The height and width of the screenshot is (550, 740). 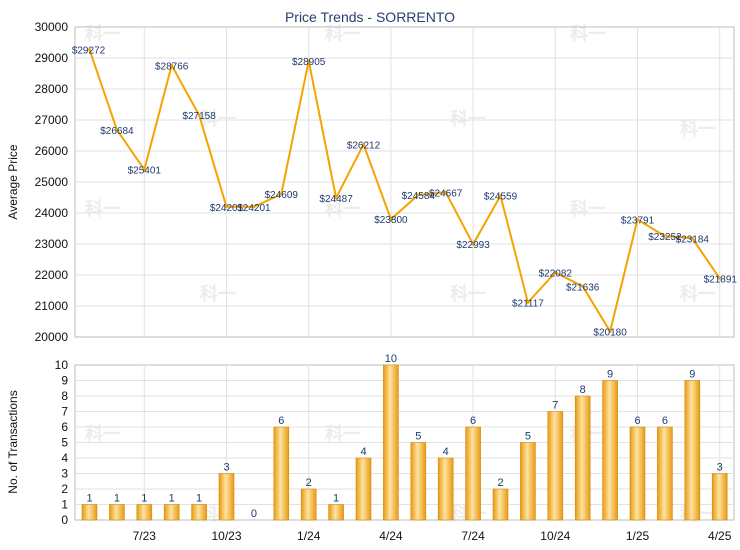 I want to click on transactions-y-tick-label: 8, so click(x=64, y=396).